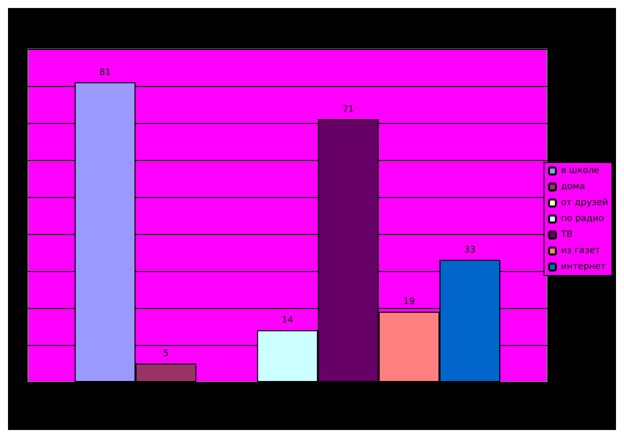 The width and height of the screenshot is (624, 438). Describe the element at coordinates (580, 251) in the screenshot. I see `legend-label: из газет` at that location.